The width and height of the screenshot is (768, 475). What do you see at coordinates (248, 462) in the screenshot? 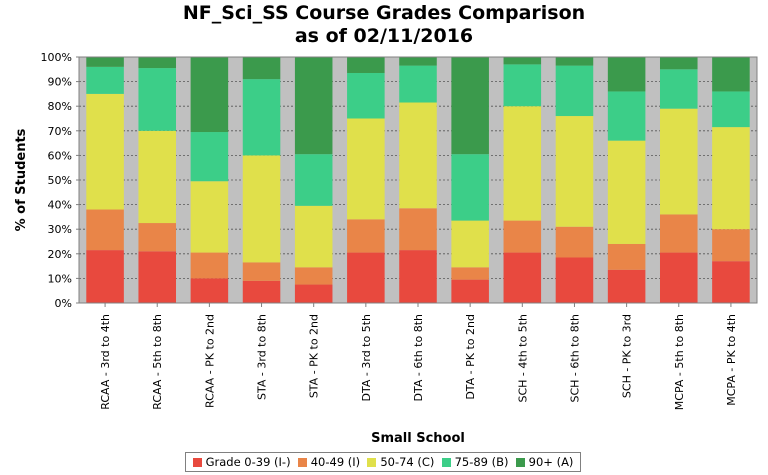
I see `legend-label: Grade 0-39 (I-)` at bounding box center [248, 462].